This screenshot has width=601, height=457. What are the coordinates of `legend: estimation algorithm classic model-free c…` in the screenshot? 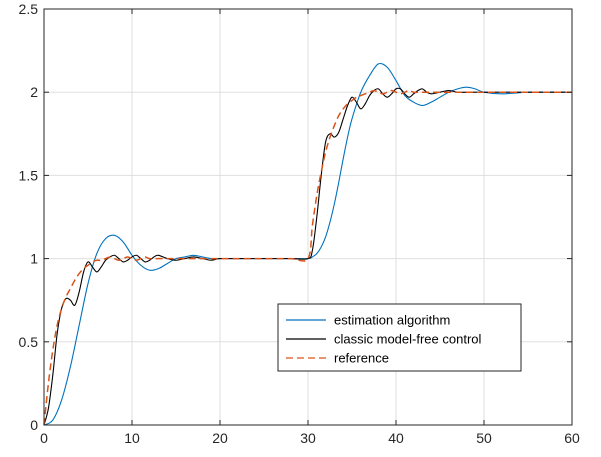 It's located at (399, 337).